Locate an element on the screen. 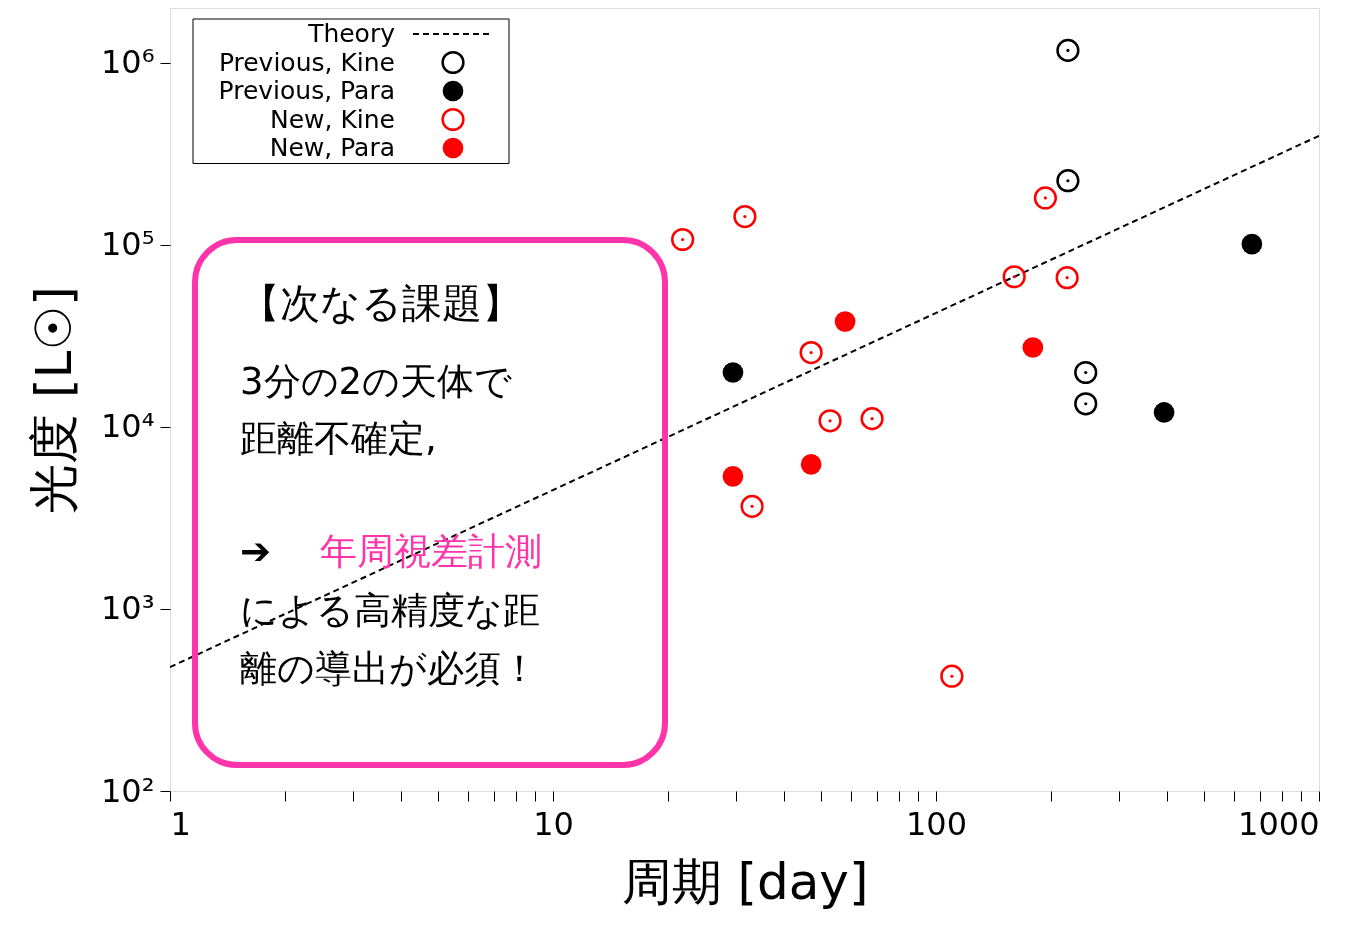  x-tick-label: 100 is located at coordinates (936, 823).